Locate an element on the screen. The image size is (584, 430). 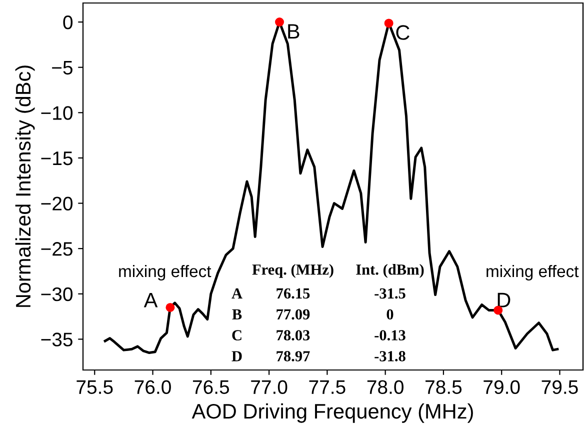
annotation: -0.13 is located at coordinates (390, 335).